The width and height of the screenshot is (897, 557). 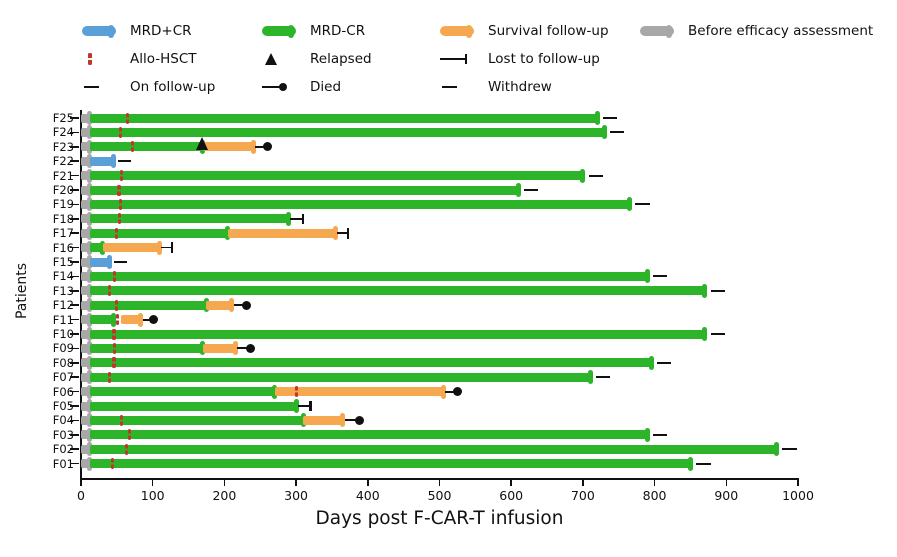 What do you see at coordinates (291, 31) in the screenshot?
I see `legend-swatch-cap-mrd-cr` at bounding box center [291, 31].